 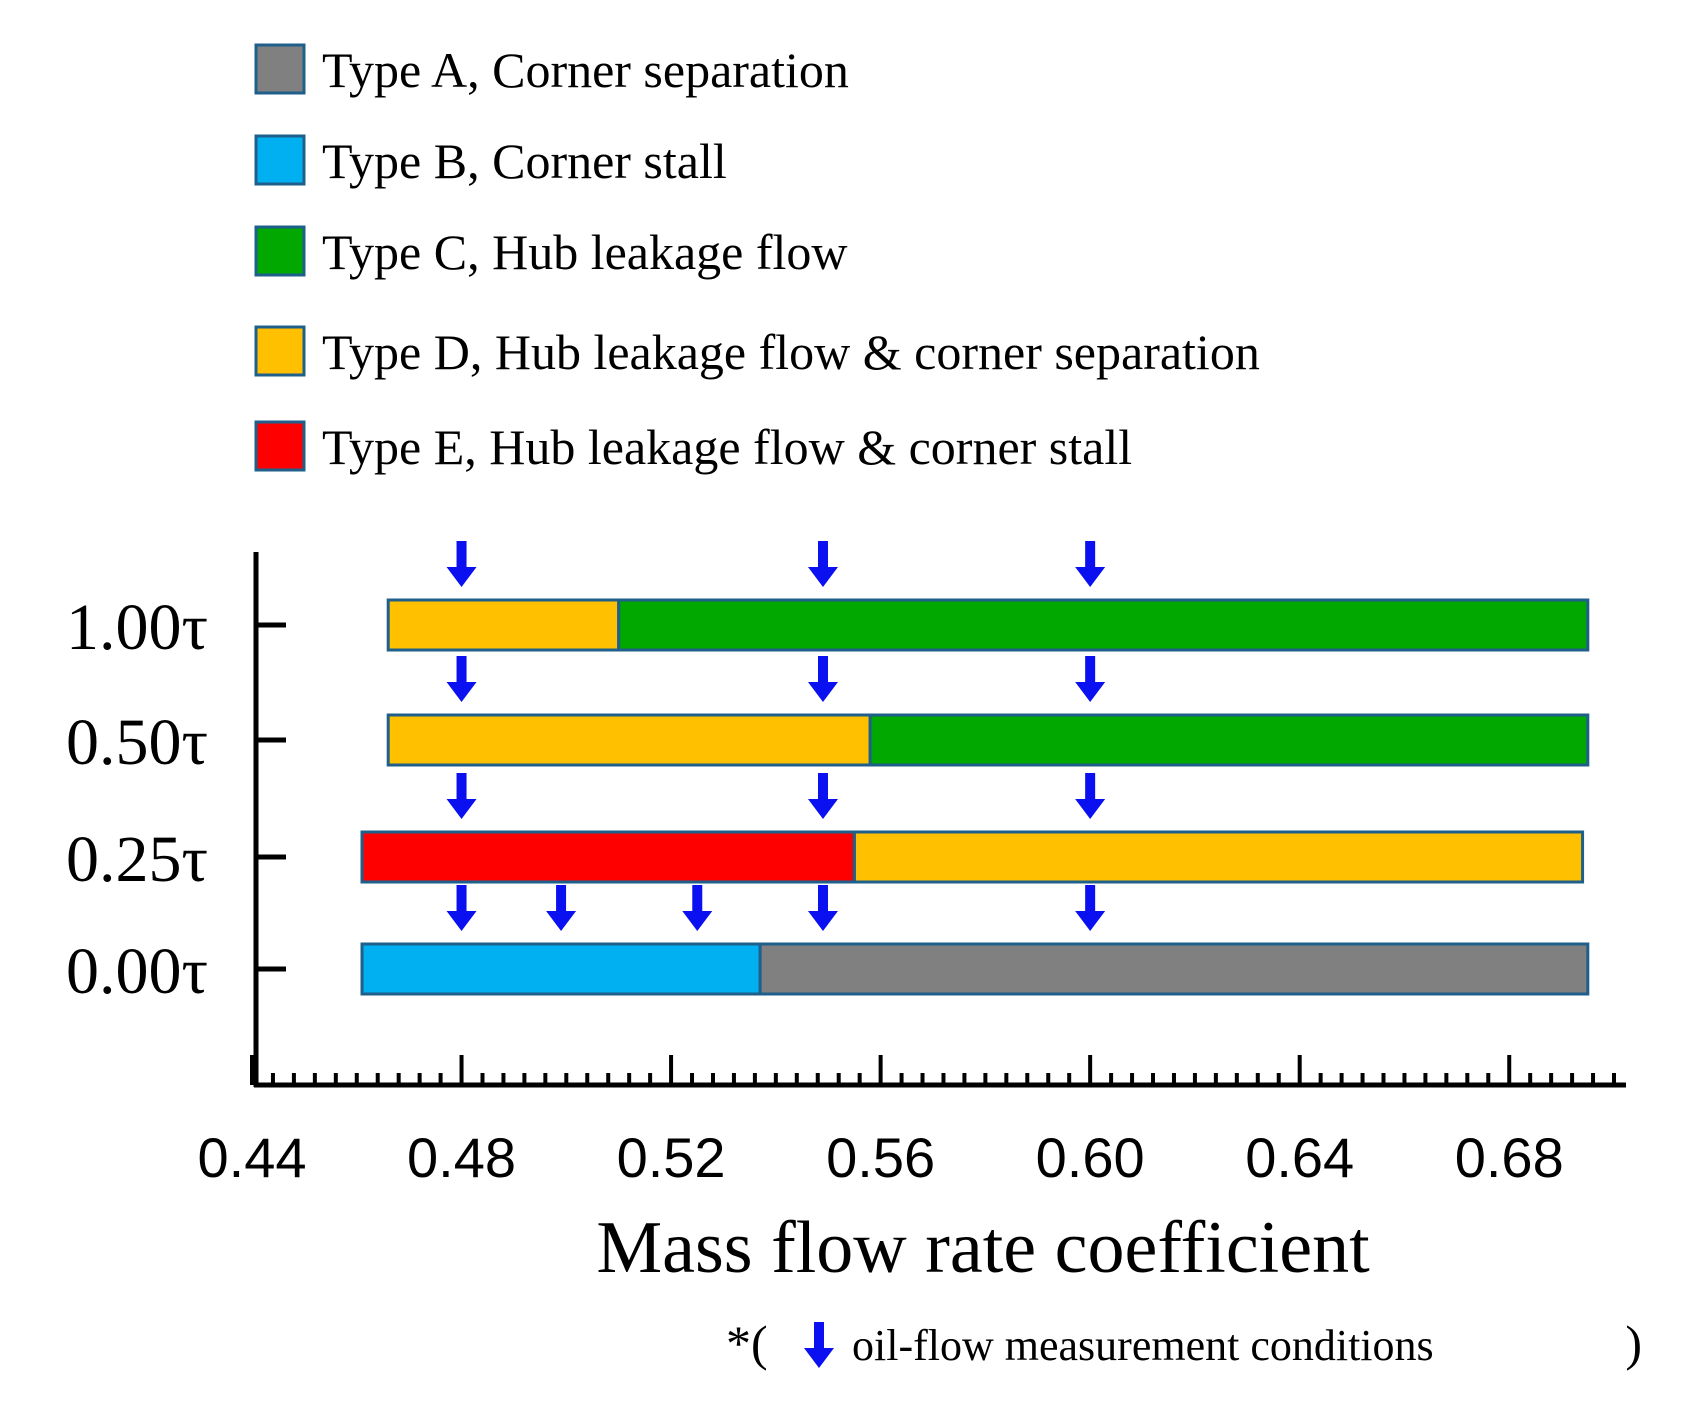 What do you see at coordinates (1509, 1157) in the screenshot?
I see `x-tick-label-0-68: 0.68` at bounding box center [1509, 1157].